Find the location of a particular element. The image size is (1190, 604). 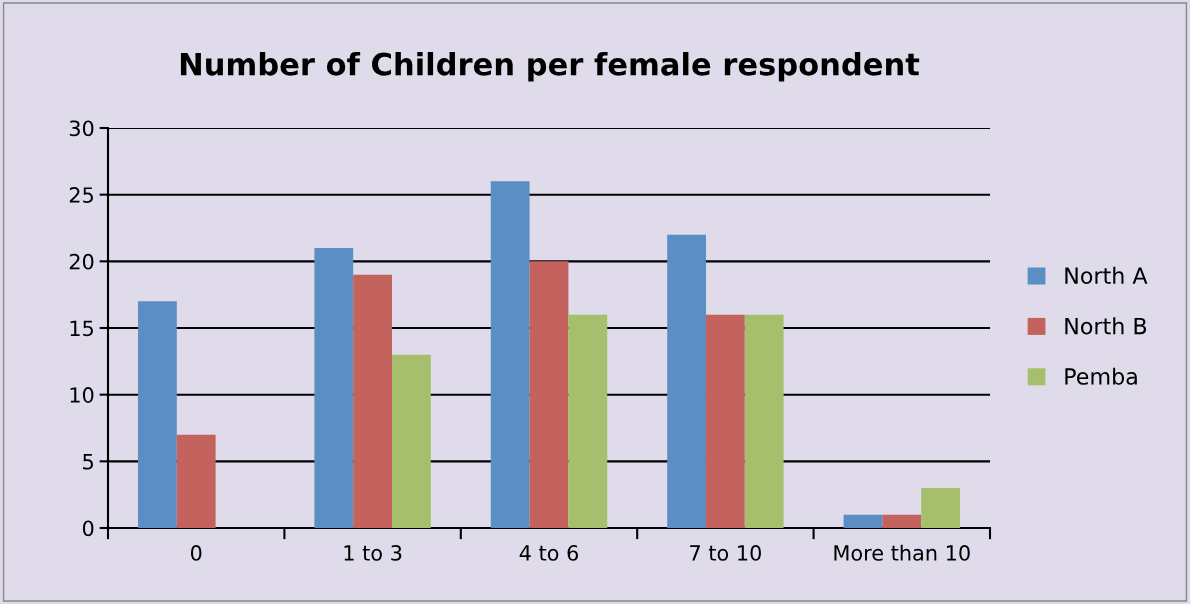

legend-label: Pemba is located at coordinates (1101, 376).